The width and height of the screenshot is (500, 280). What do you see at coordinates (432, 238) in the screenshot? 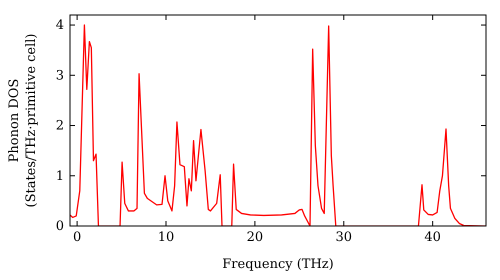
I see `x-tick-label: 40` at bounding box center [432, 238].